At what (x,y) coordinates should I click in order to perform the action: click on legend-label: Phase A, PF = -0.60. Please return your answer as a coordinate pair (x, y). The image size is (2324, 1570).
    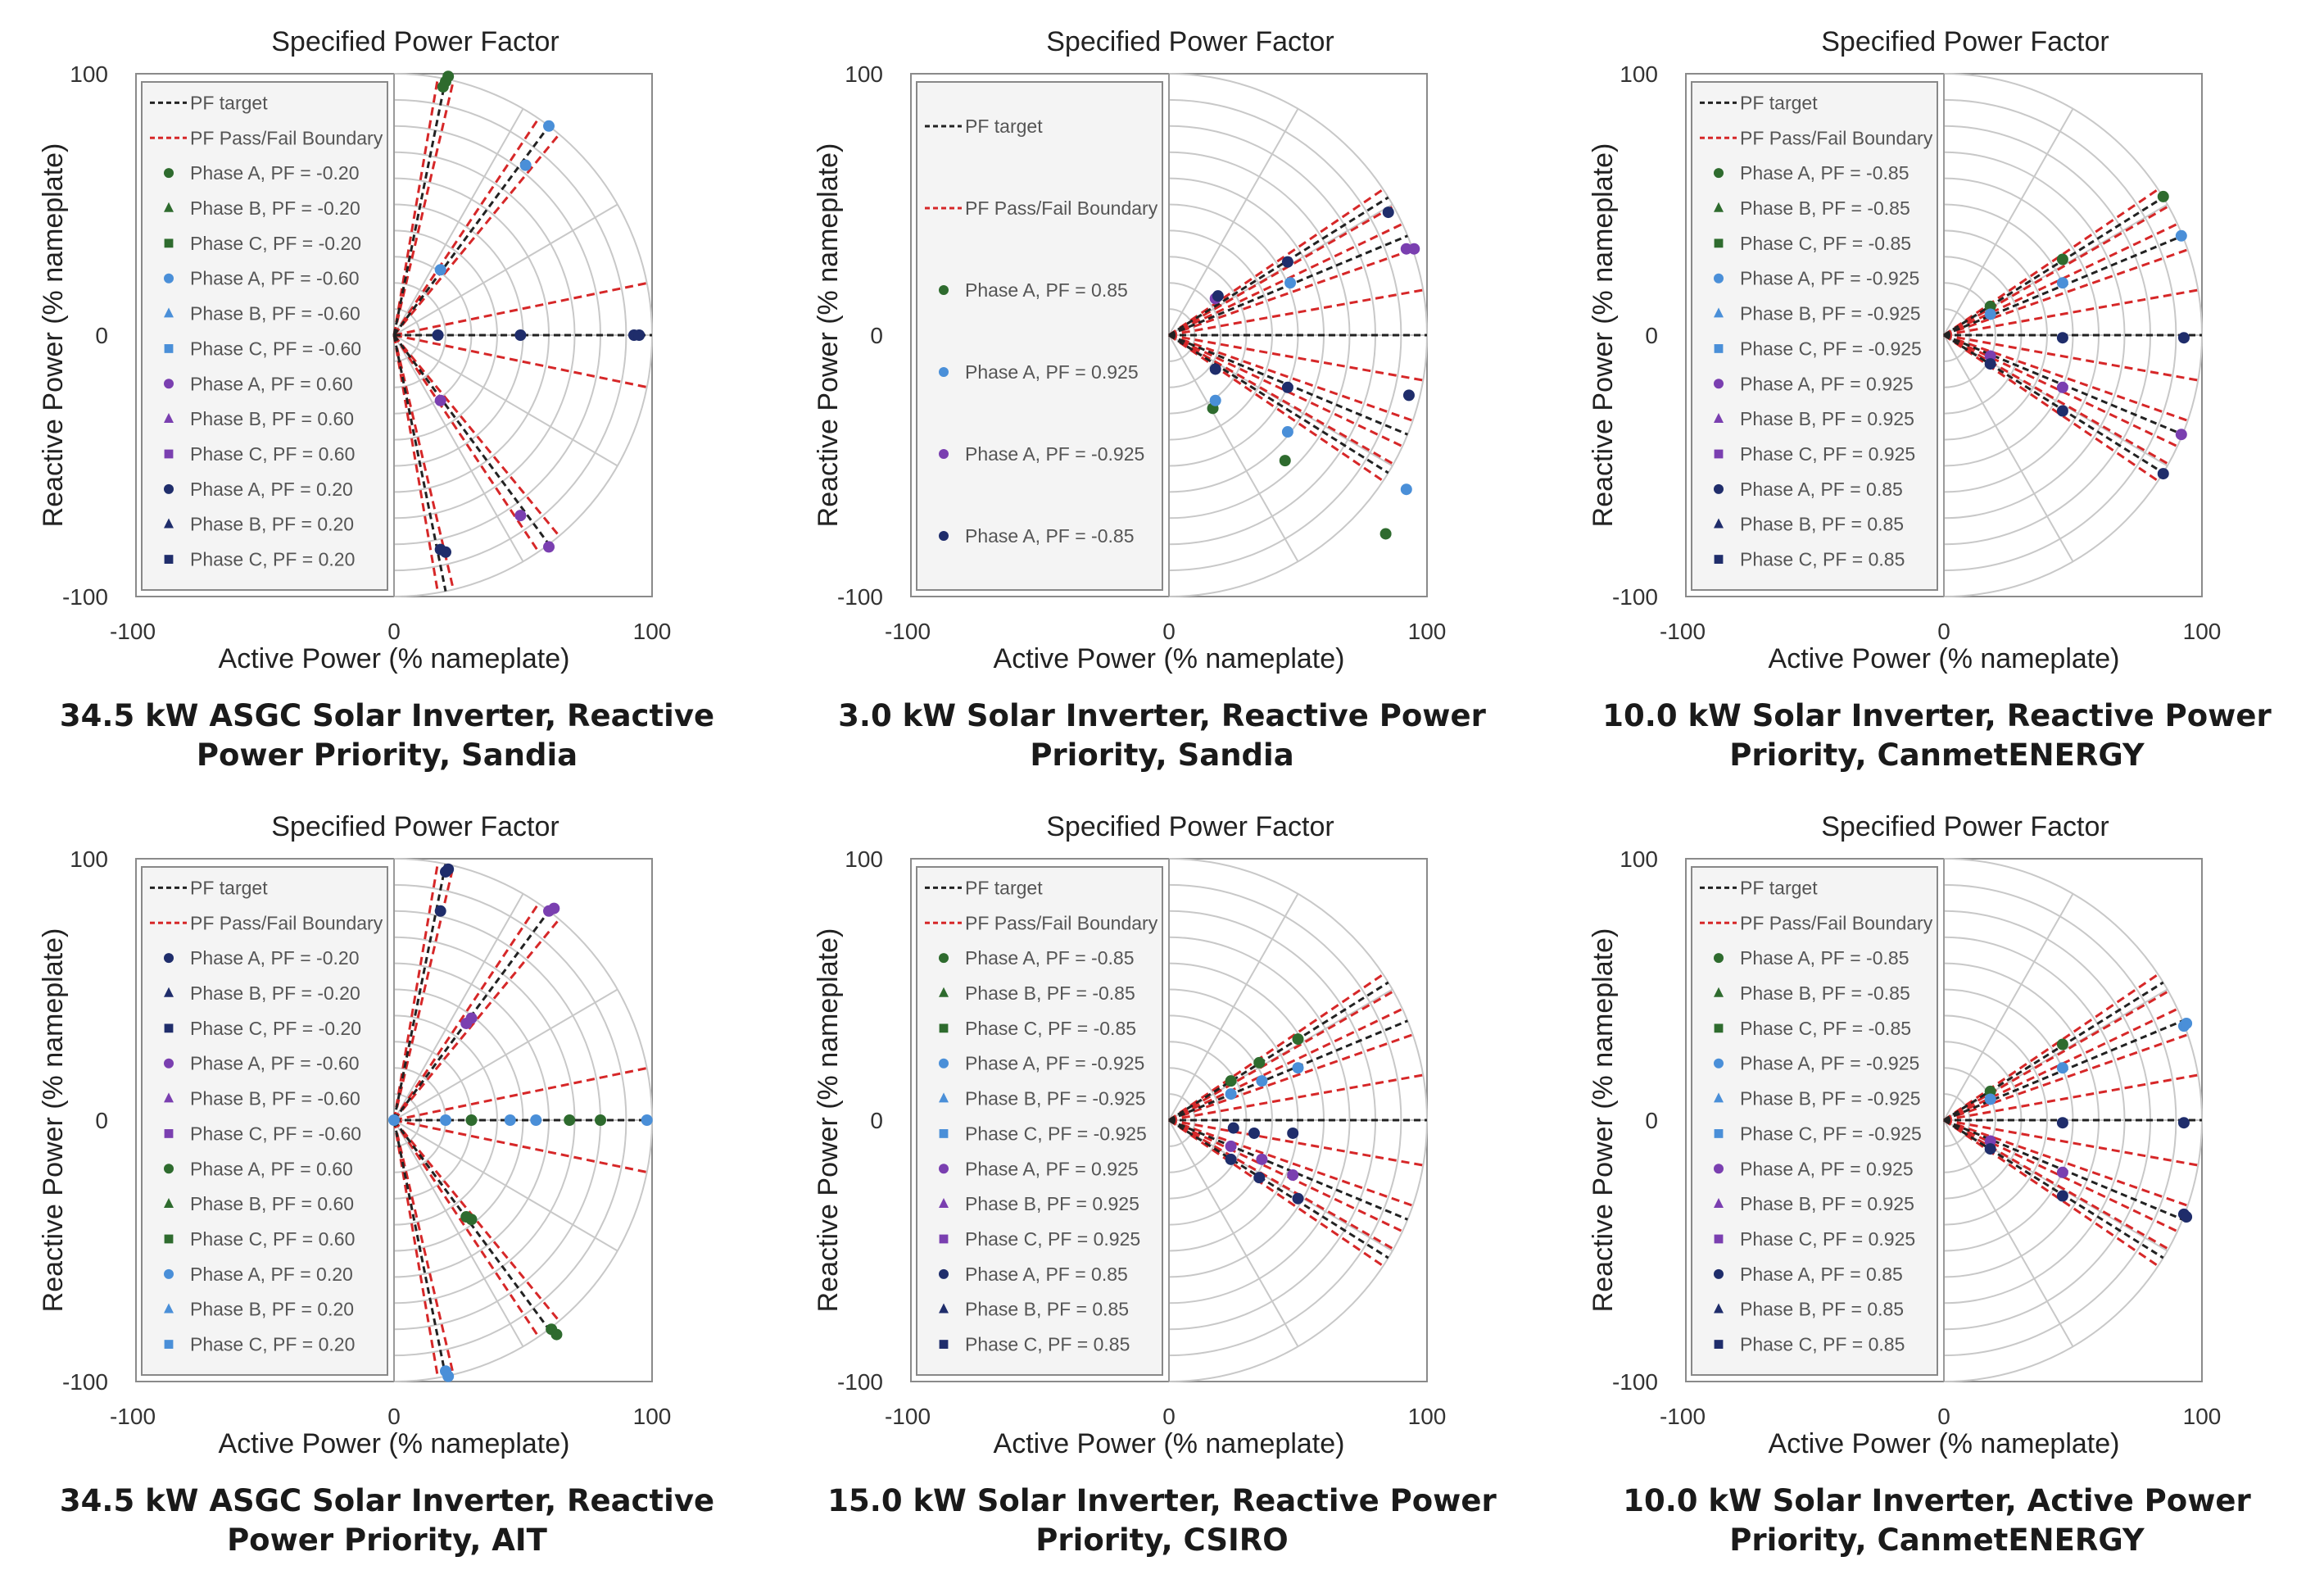
    Looking at the image, I should click on (274, 278).